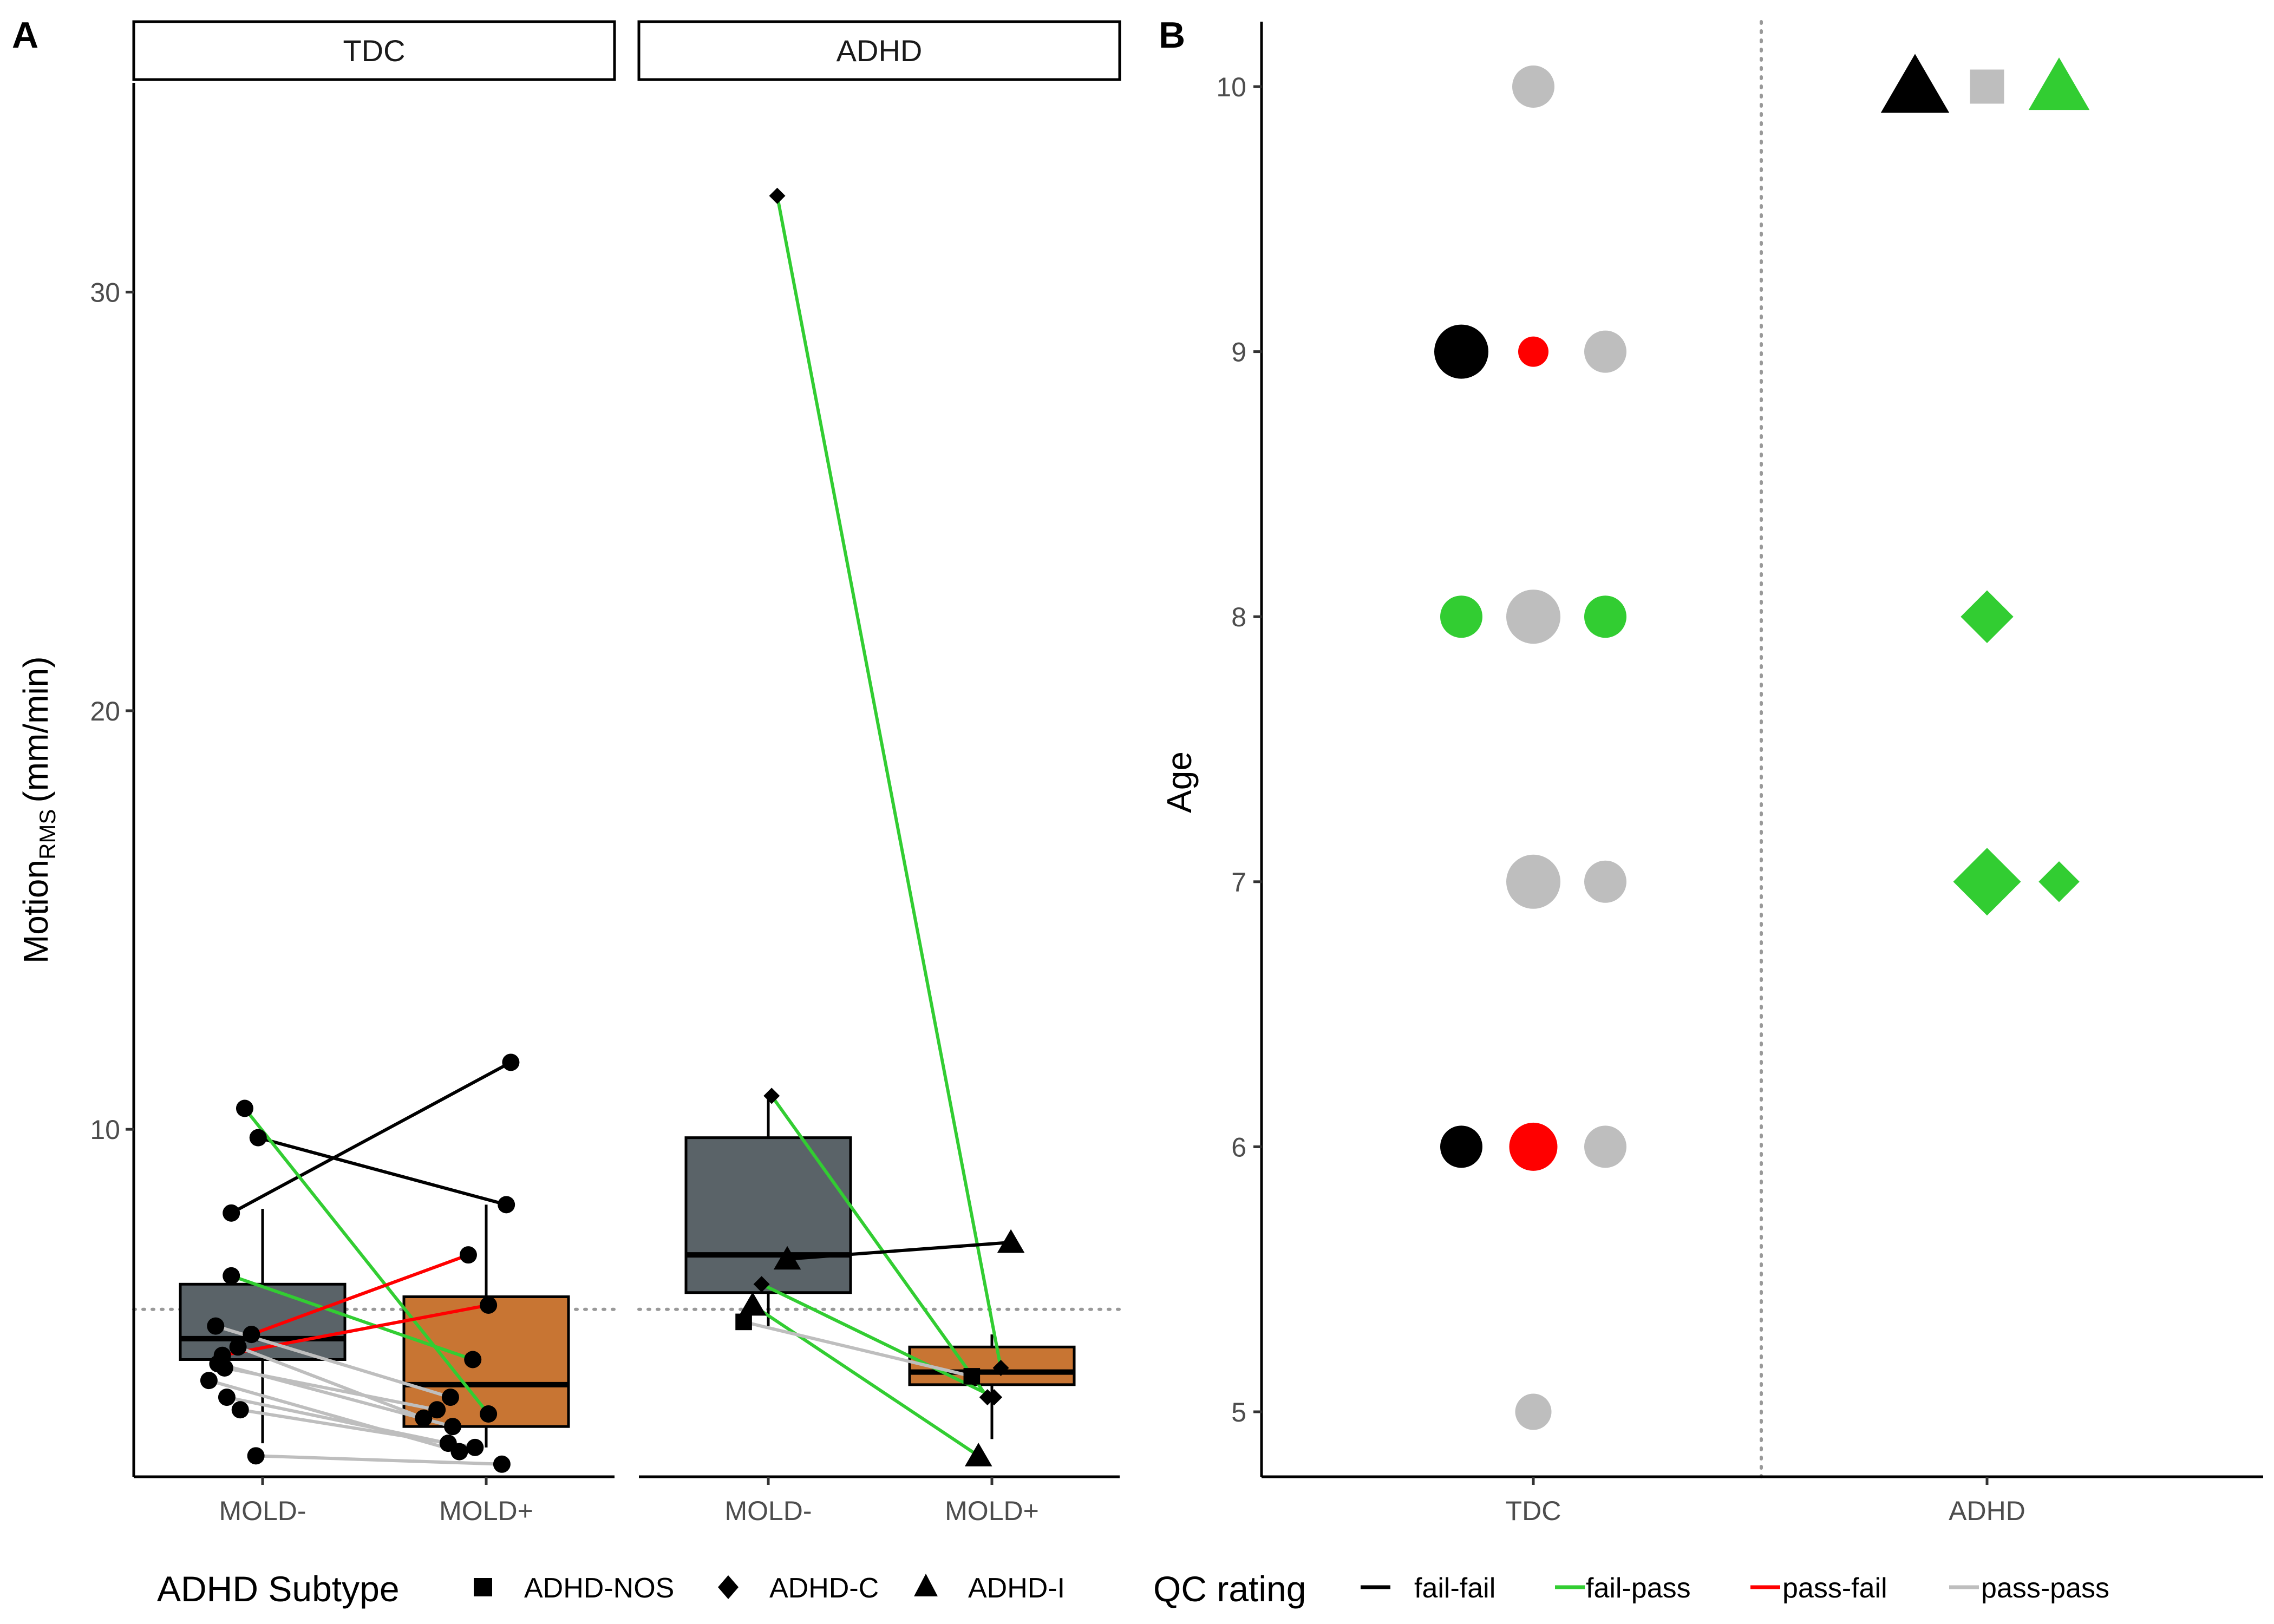 Image resolution: width=2274 pixels, height=1624 pixels. Describe the element at coordinates (1238, 882) in the screenshot. I see `y-tick-label-b: 7` at that location.